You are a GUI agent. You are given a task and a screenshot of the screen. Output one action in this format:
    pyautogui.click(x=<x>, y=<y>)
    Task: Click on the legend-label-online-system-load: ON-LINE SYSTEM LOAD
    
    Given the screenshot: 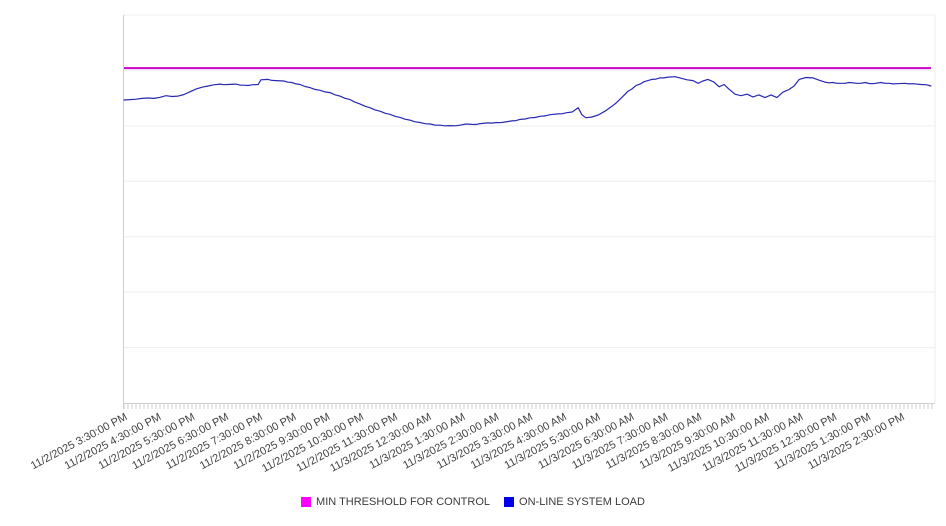 What is the action you would take?
    pyautogui.click(x=582, y=502)
    